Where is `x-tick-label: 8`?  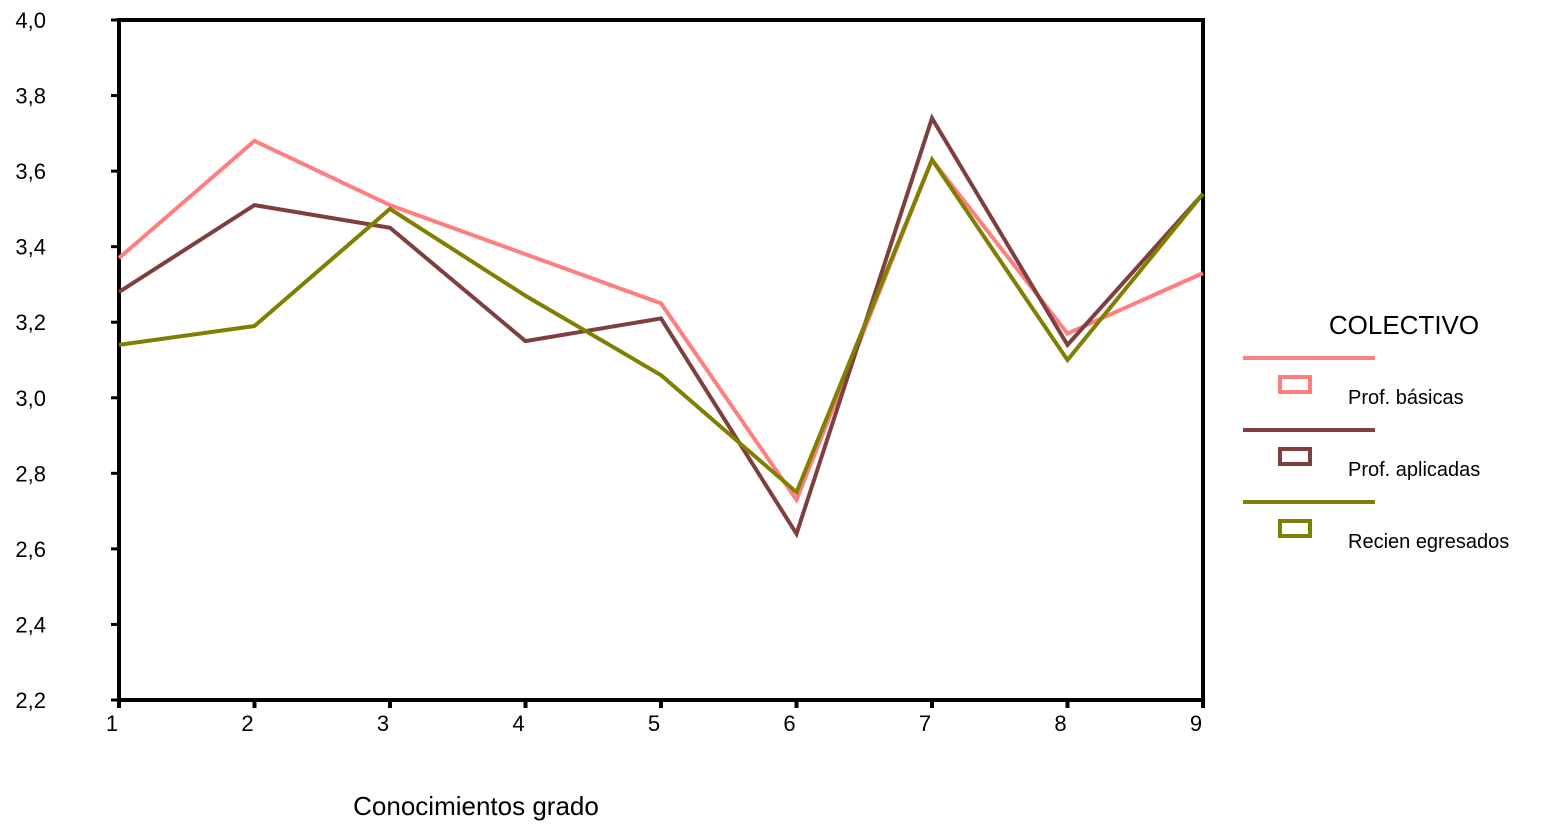 x-tick-label: 8 is located at coordinates (1060, 723).